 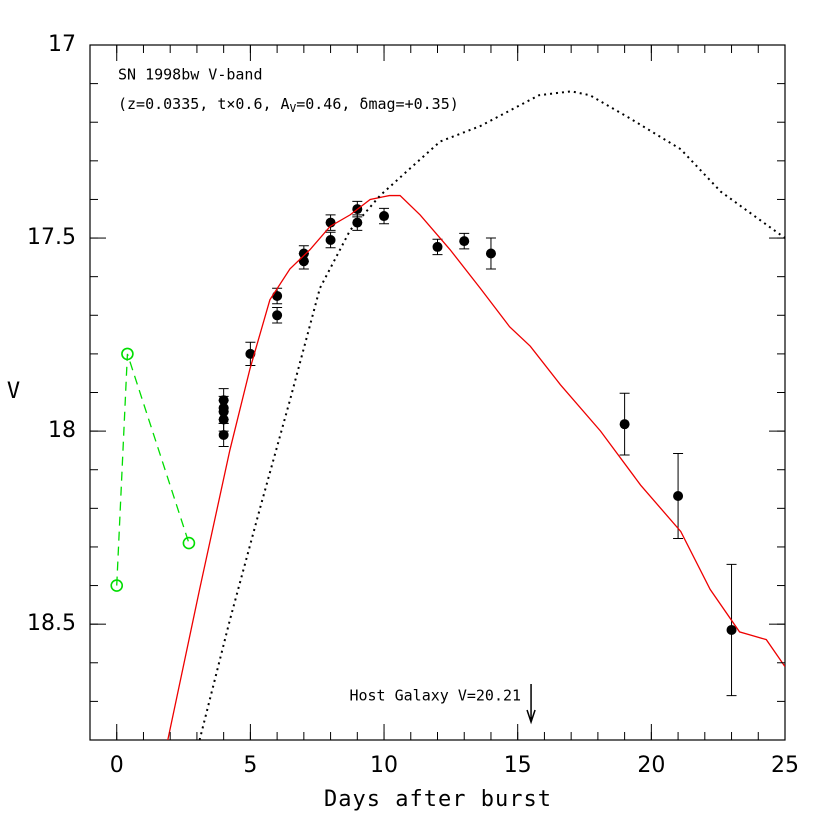 I want to click on annotation-sub: V, so click(x=293, y=108).